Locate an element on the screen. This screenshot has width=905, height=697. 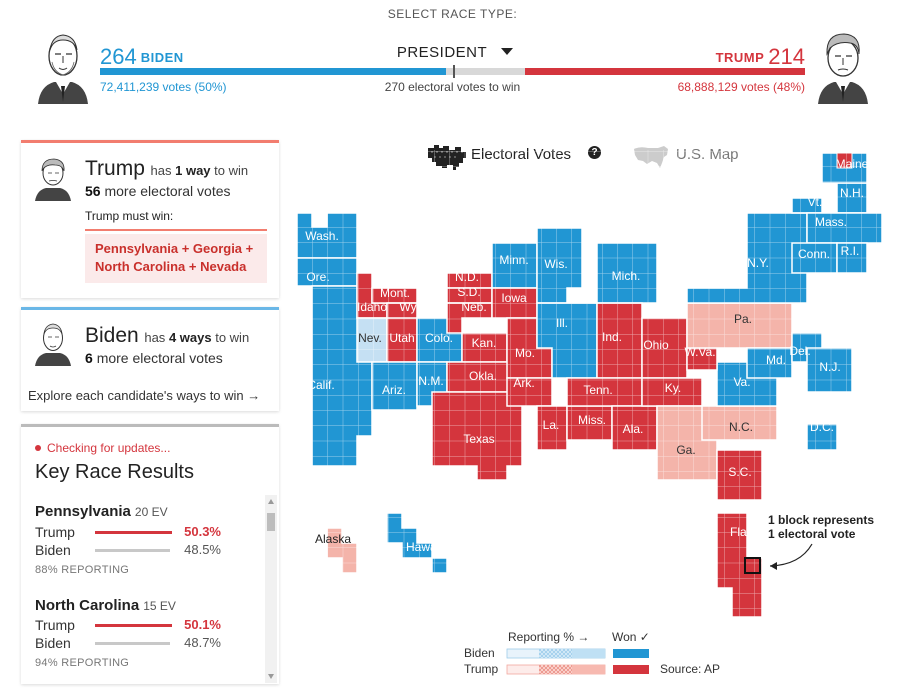
ev-bar-270-marker is located at coordinates (453, 71).